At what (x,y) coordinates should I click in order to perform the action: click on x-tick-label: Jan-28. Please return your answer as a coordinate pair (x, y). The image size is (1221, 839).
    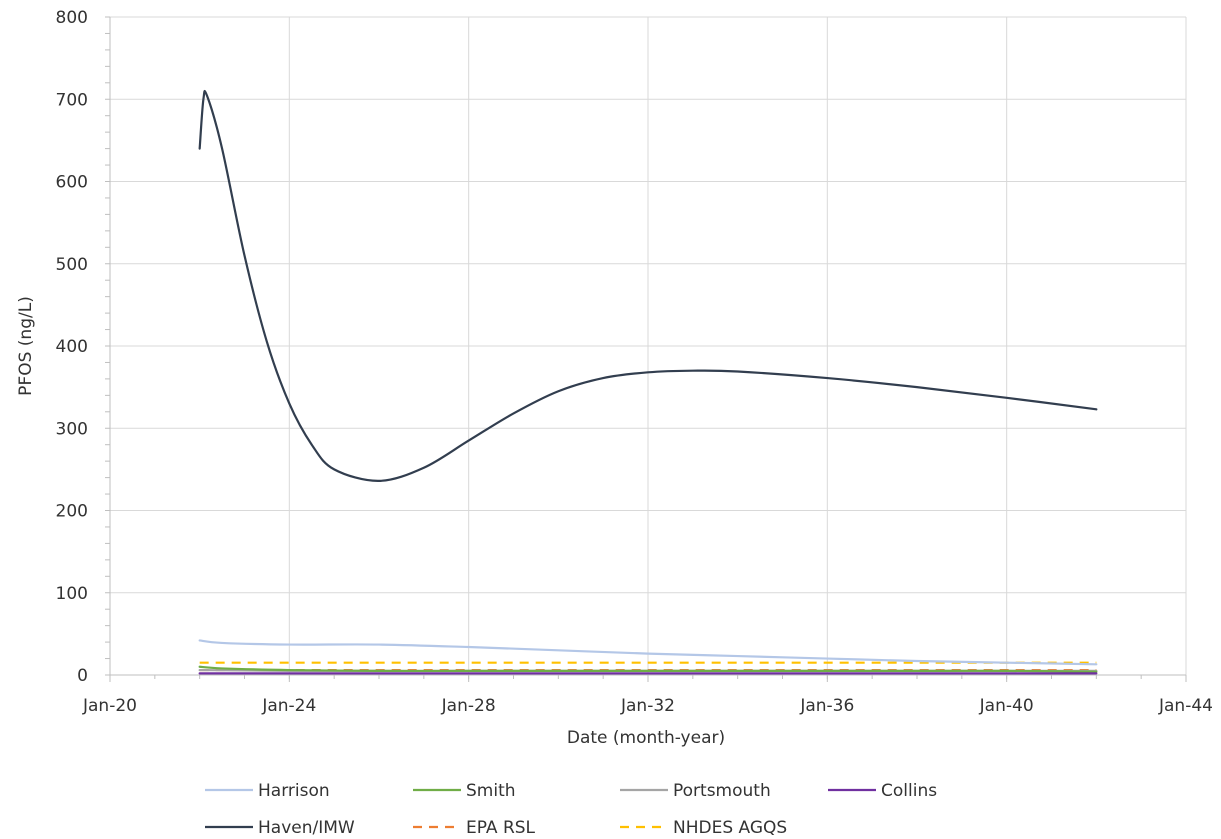
    Looking at the image, I should click on (468, 706).